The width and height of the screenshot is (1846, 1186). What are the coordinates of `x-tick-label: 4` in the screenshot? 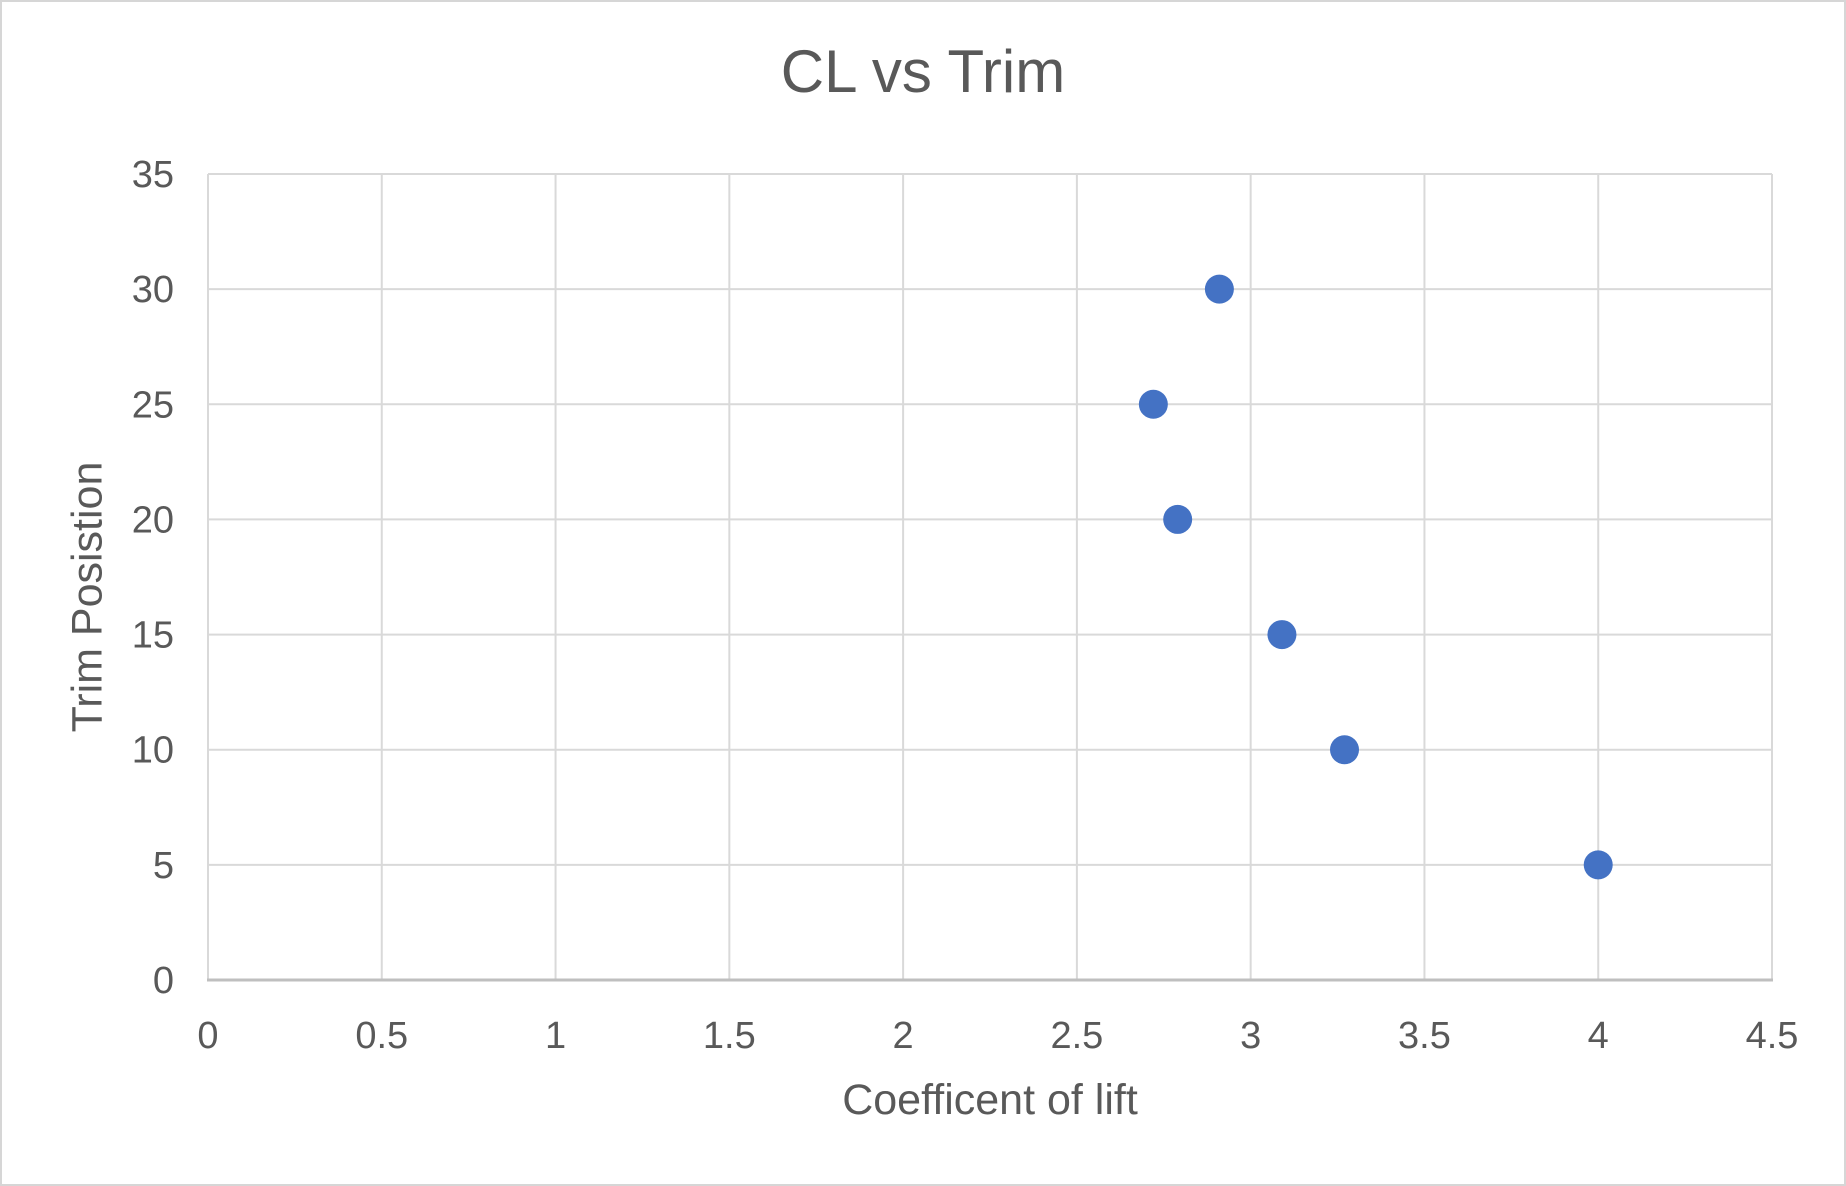 It's located at (1598, 1036).